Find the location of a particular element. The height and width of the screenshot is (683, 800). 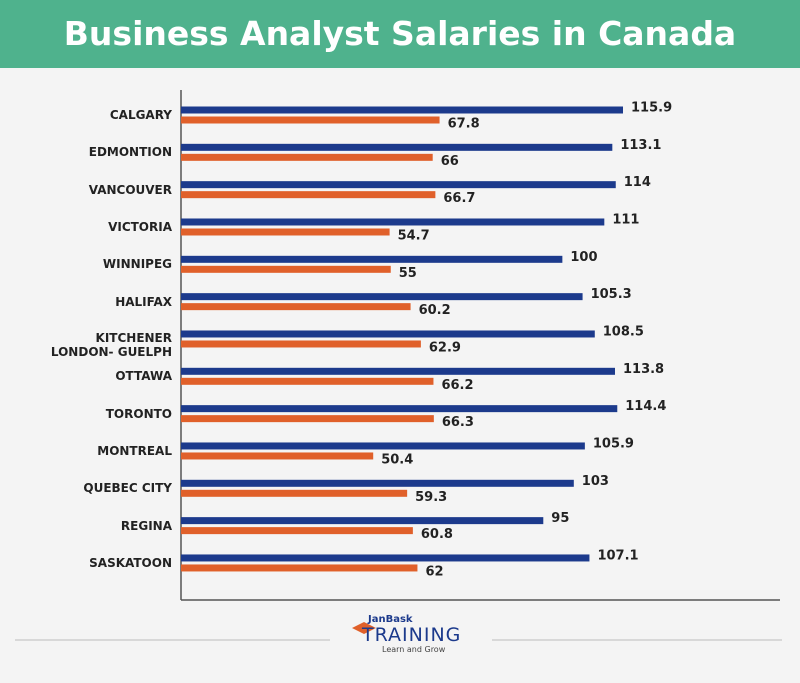

value-label: 114.4 is located at coordinates (645, 406).